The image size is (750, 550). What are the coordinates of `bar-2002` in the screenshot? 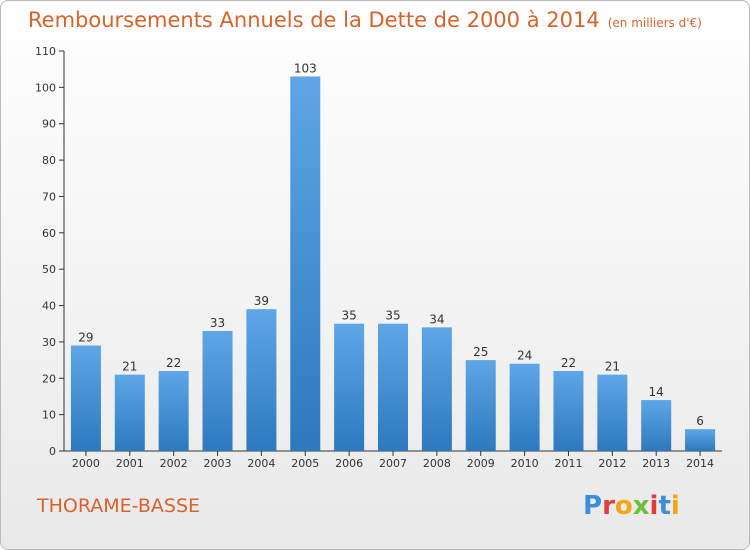 It's located at (173, 411).